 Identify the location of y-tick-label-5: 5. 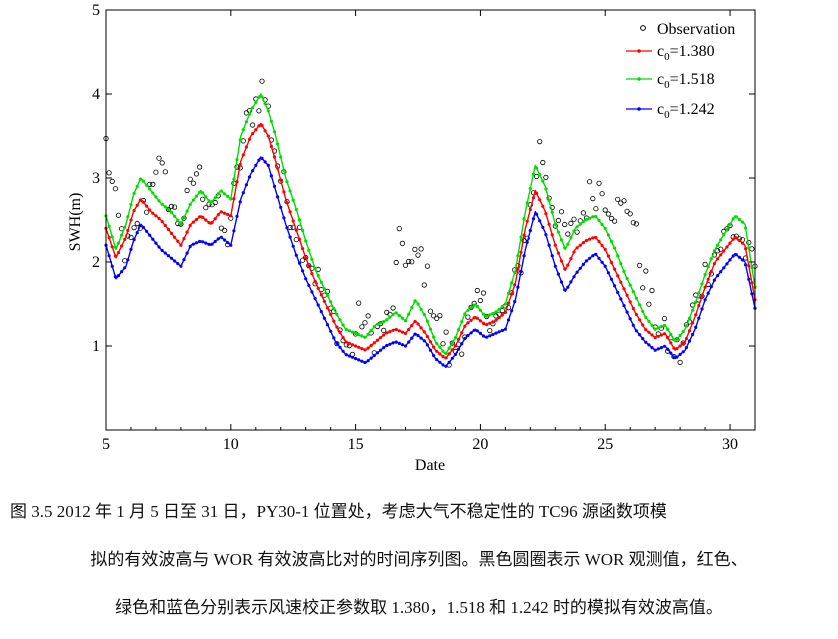
(96, 10).